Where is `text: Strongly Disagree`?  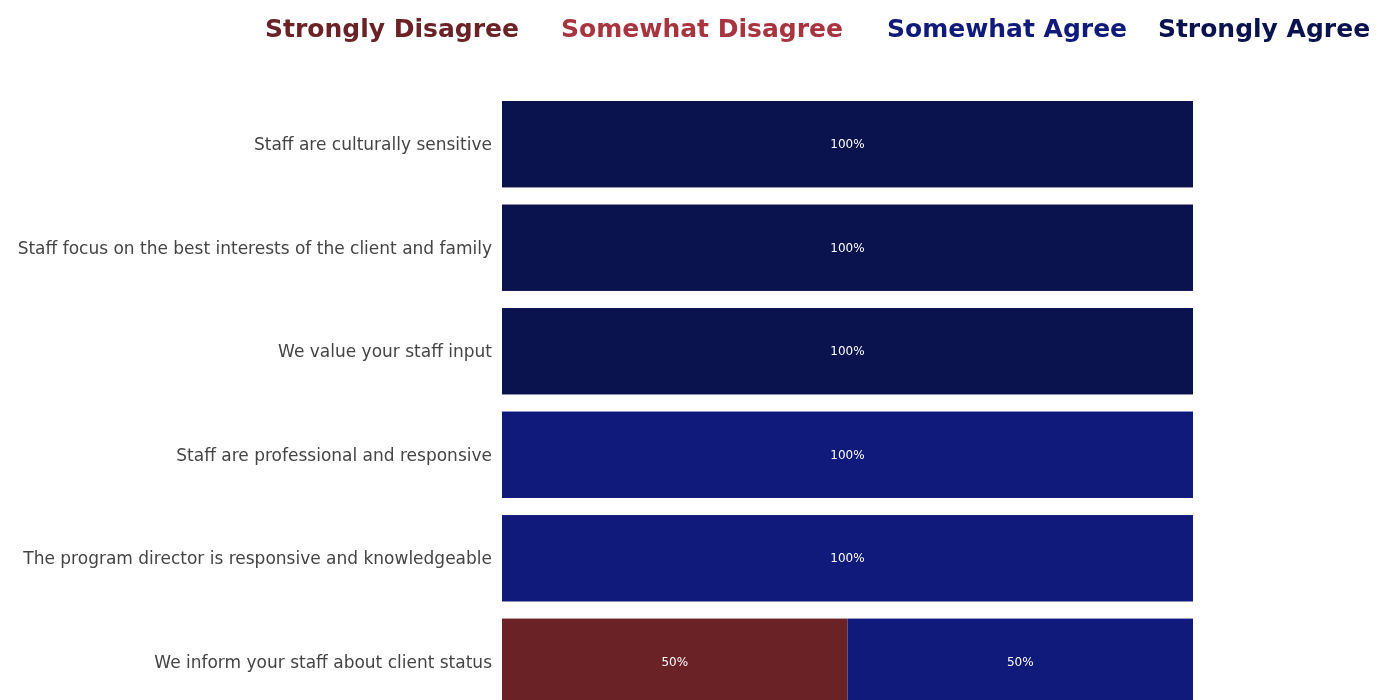 text: Strongly Disagree is located at coordinates (392, 28).